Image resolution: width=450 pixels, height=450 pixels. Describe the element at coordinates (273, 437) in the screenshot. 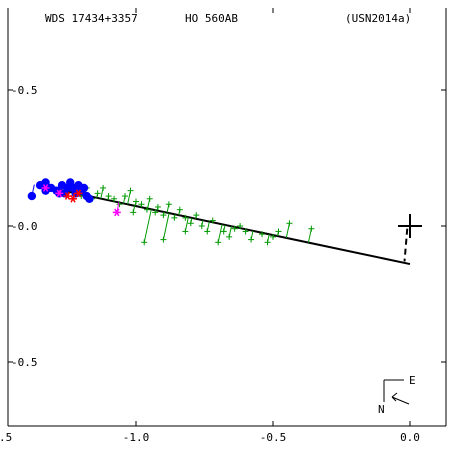

I see `x-tick-label: -0.5` at that location.